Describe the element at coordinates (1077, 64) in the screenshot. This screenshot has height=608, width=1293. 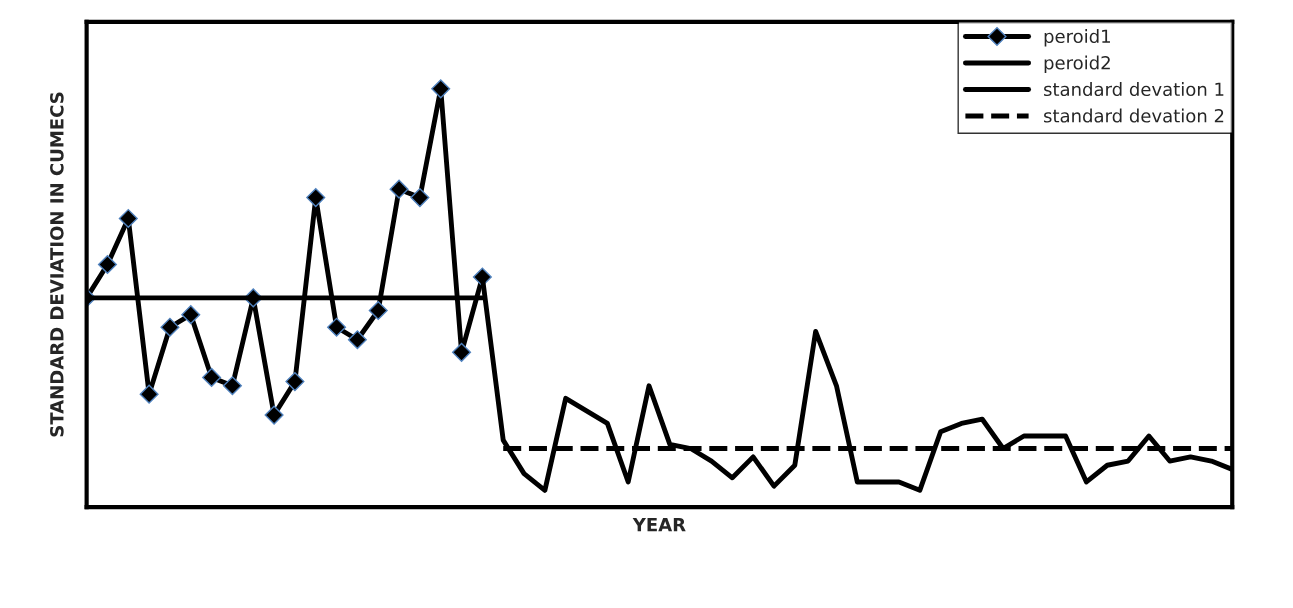
I see `legend-label: peroid2` at that location.